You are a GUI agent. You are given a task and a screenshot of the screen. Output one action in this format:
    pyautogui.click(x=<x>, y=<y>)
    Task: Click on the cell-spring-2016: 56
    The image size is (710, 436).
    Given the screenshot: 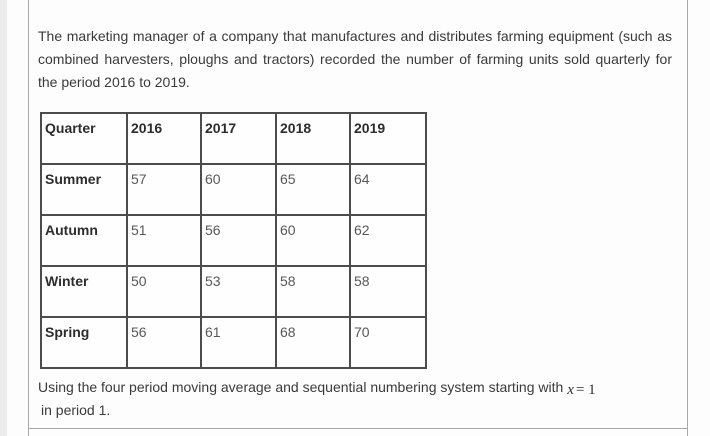 What is the action you would take?
    pyautogui.click(x=164, y=342)
    